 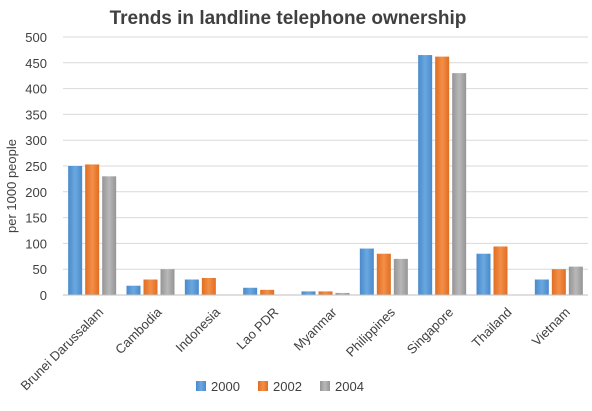 I want to click on bar-2000-lao-pdr, so click(x=250, y=291).